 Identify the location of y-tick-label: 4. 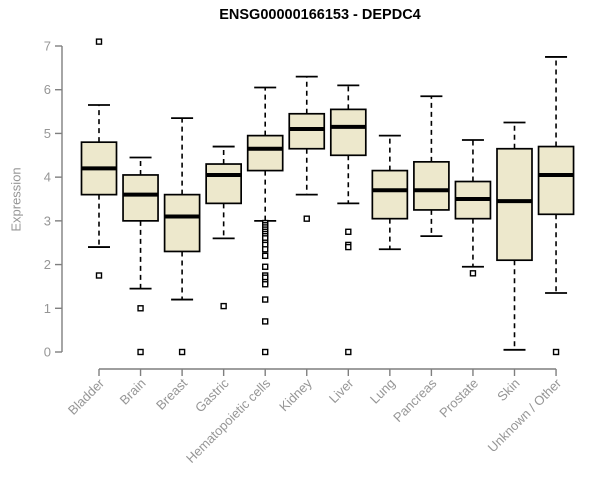
(47, 177).